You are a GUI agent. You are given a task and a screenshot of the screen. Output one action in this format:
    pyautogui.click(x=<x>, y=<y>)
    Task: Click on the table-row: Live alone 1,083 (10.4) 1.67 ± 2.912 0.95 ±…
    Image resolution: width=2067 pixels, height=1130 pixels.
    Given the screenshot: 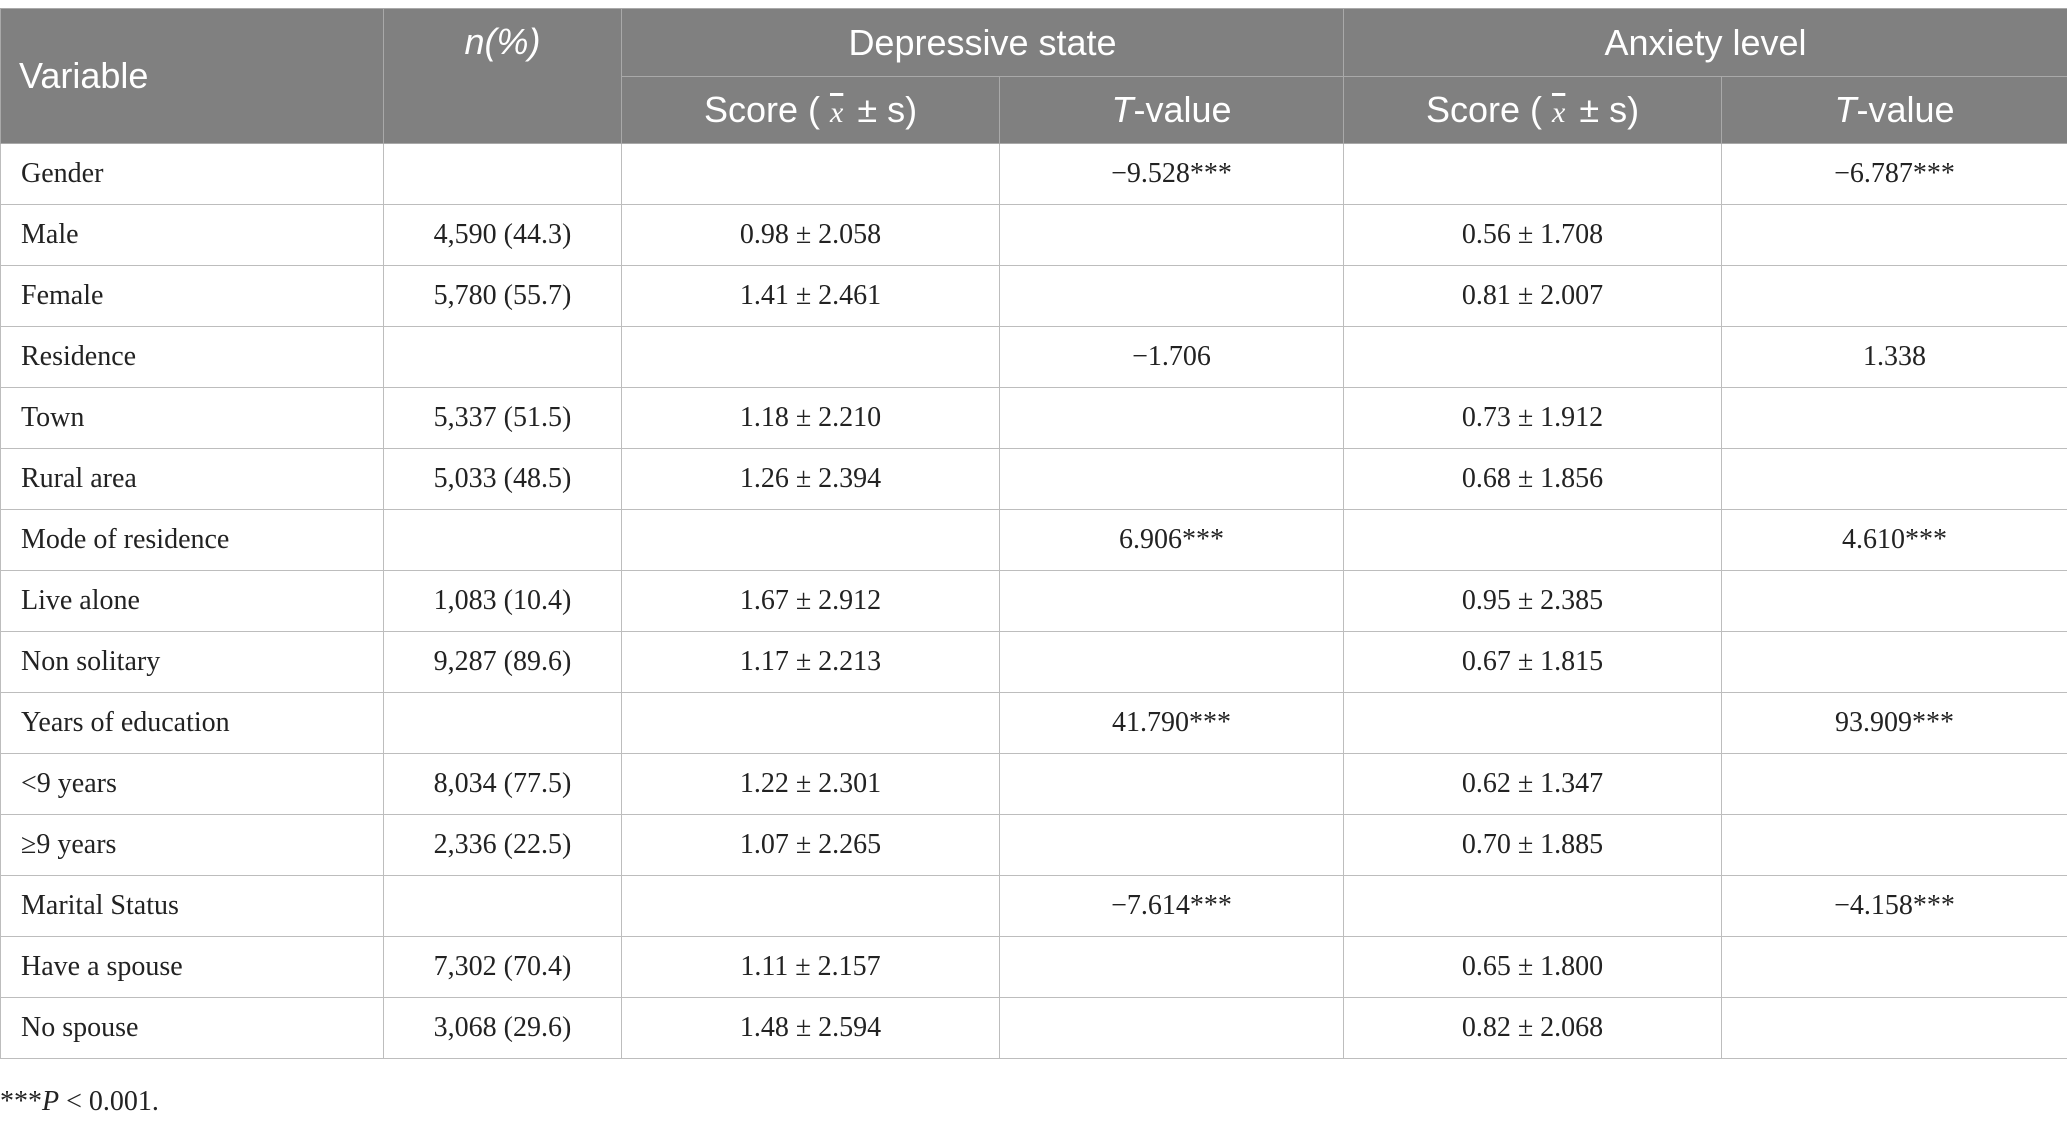 What is the action you would take?
    pyautogui.click(x=1033, y=601)
    